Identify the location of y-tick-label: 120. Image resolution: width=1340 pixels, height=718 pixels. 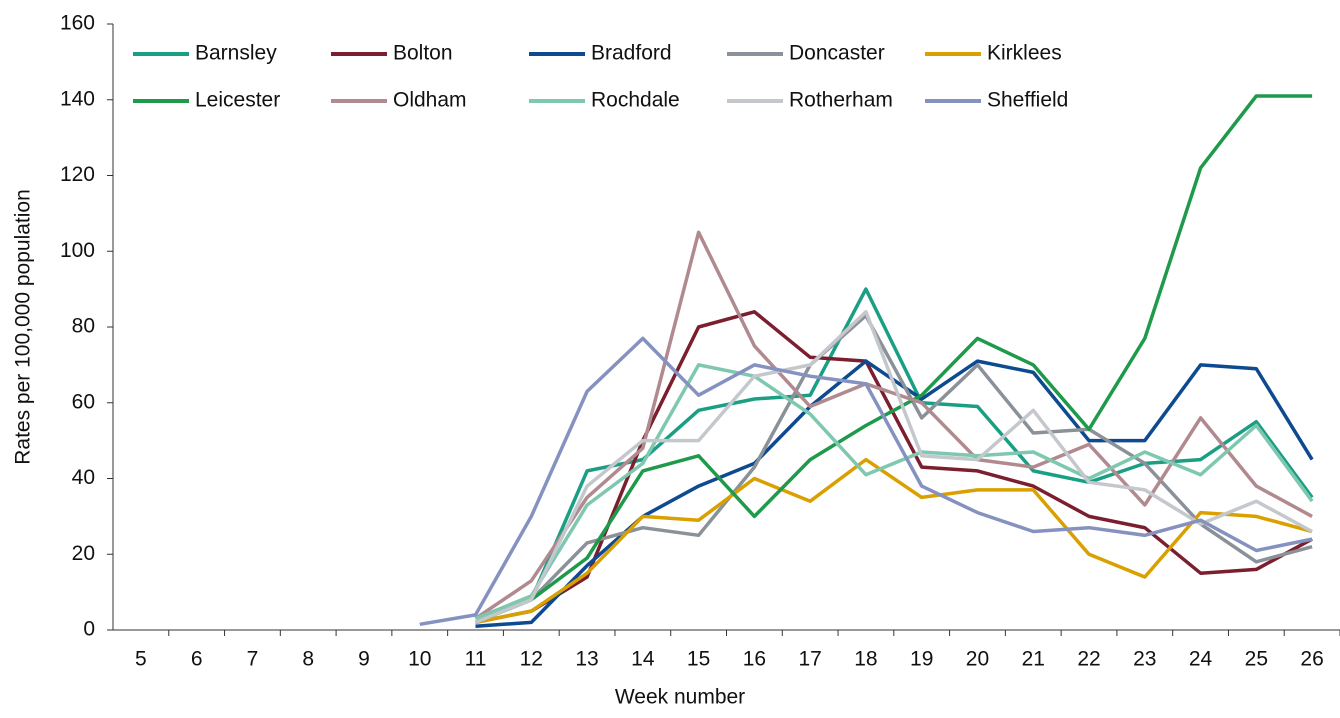
(77, 174).